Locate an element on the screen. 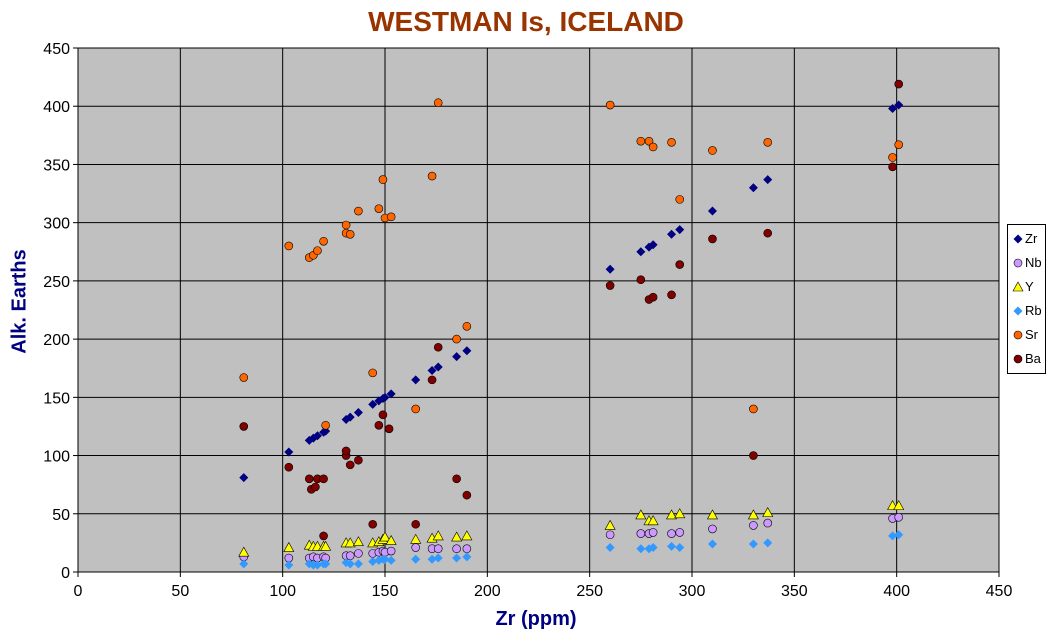 The image size is (1052, 638). y-tick-label: 450 is located at coordinates (56, 49).